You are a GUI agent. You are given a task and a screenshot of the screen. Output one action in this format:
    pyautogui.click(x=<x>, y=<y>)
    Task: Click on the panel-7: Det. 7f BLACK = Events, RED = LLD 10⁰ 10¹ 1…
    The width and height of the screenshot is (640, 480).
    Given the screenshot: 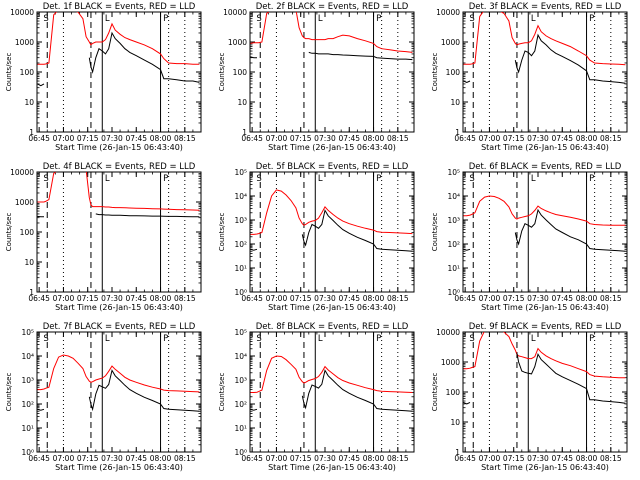 What is the action you would take?
    pyautogui.click(x=103, y=397)
    